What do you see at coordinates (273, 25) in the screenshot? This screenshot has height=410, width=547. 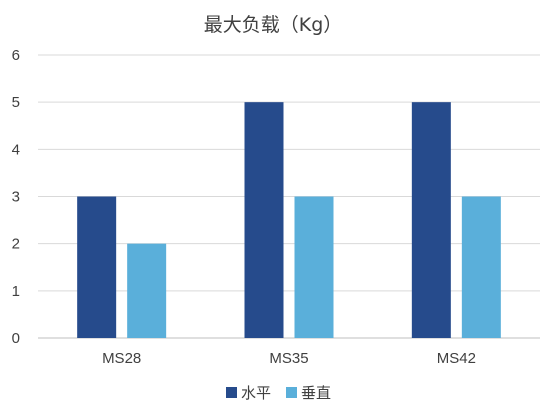 I see `chart-title: 最大负载（Kg）` at bounding box center [273, 25].